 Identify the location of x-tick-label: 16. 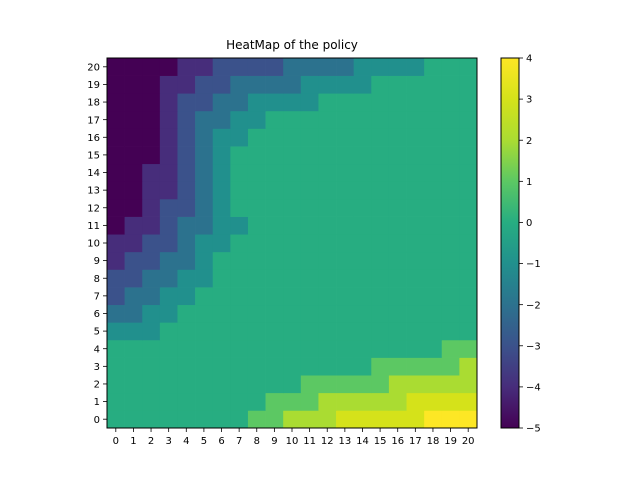
(397, 441).